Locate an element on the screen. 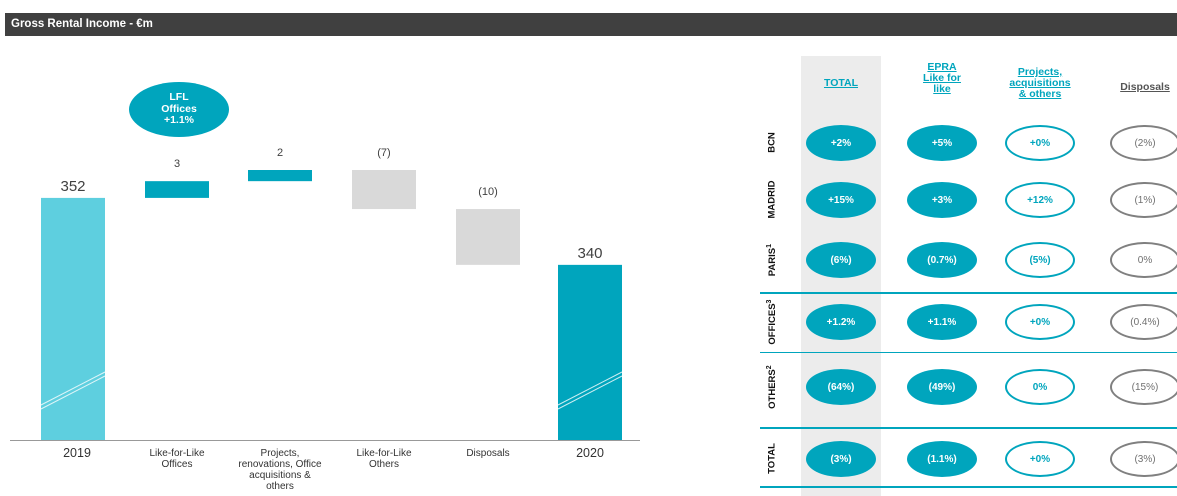  cell-bcn-2: +0% is located at coordinates (1040, 143).